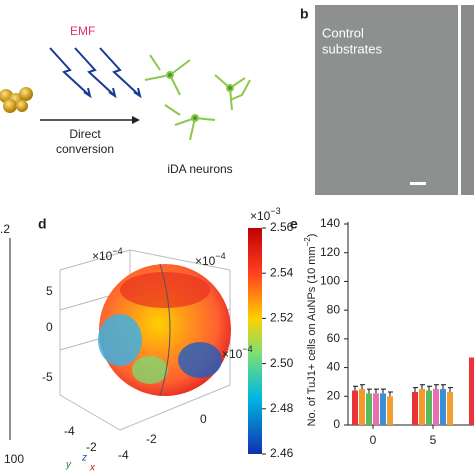  Describe the element at coordinates (334, 367) in the screenshot. I see `y-tick-label: 40` at that location.